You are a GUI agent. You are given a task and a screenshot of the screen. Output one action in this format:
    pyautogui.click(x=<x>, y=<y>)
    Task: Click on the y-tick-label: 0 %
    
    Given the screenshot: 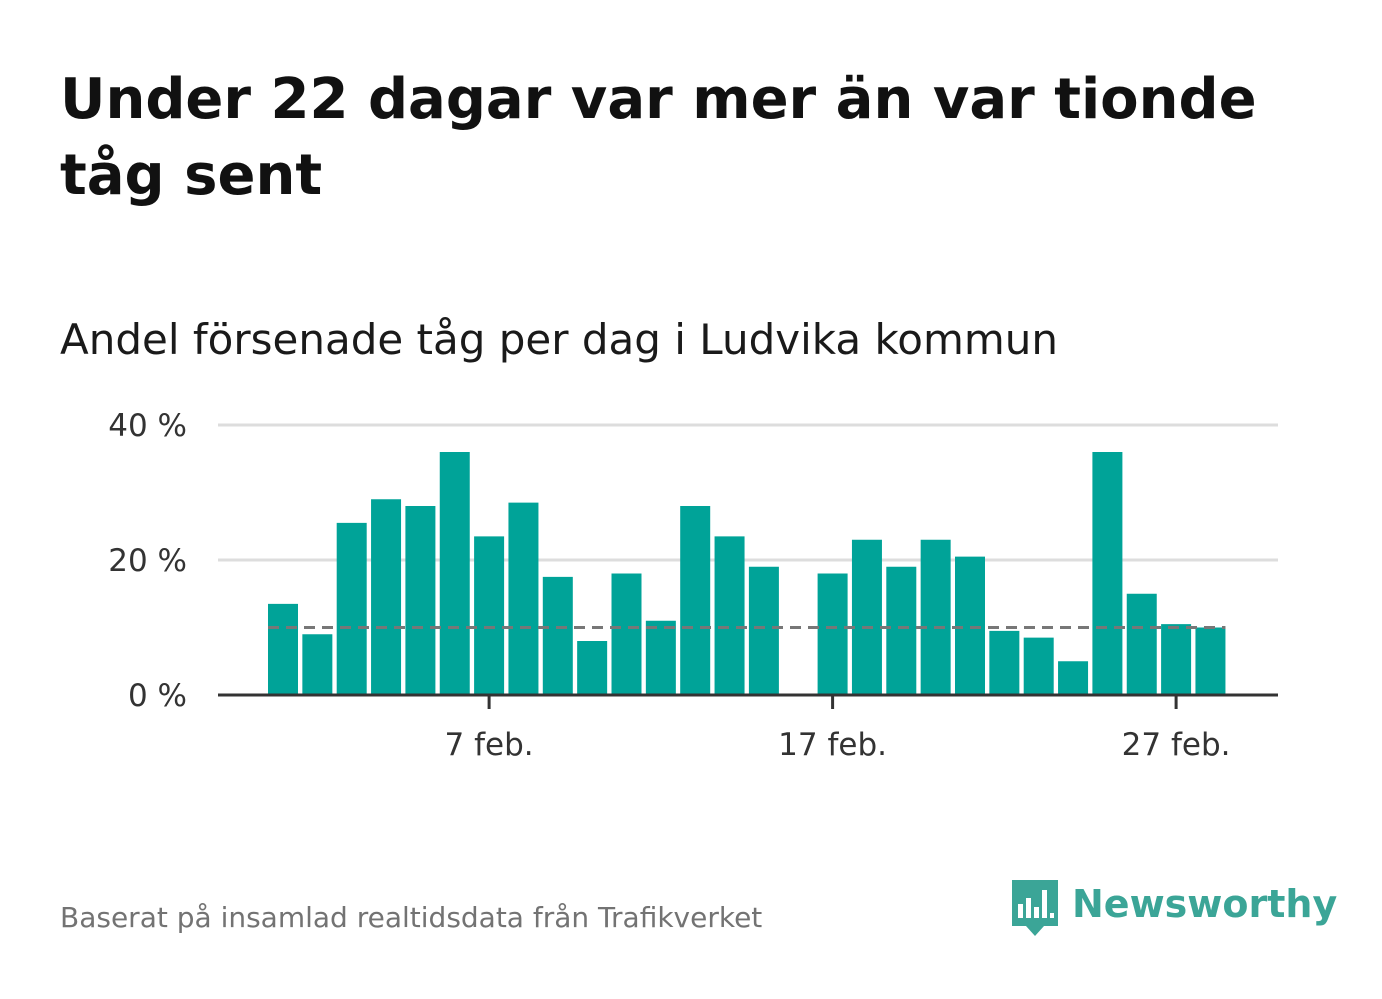 What is the action you would take?
    pyautogui.click(x=157, y=696)
    